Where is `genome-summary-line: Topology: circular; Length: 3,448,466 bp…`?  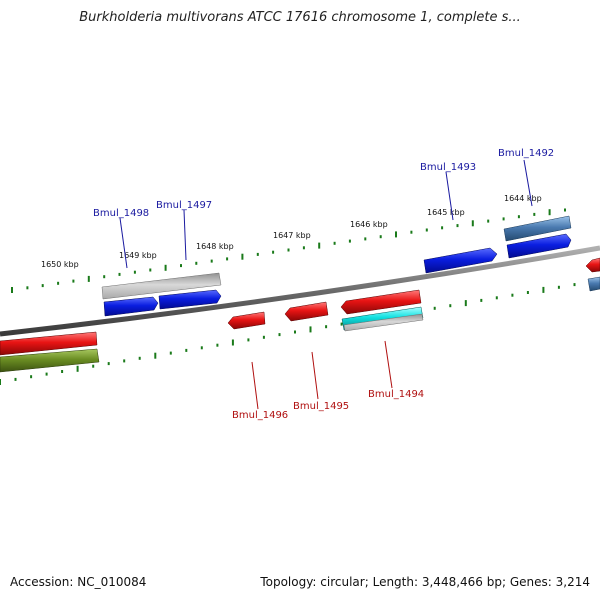
genome-summary-line: Topology: circular; Length: 3,448,466 bp… is located at coordinates (425, 582).